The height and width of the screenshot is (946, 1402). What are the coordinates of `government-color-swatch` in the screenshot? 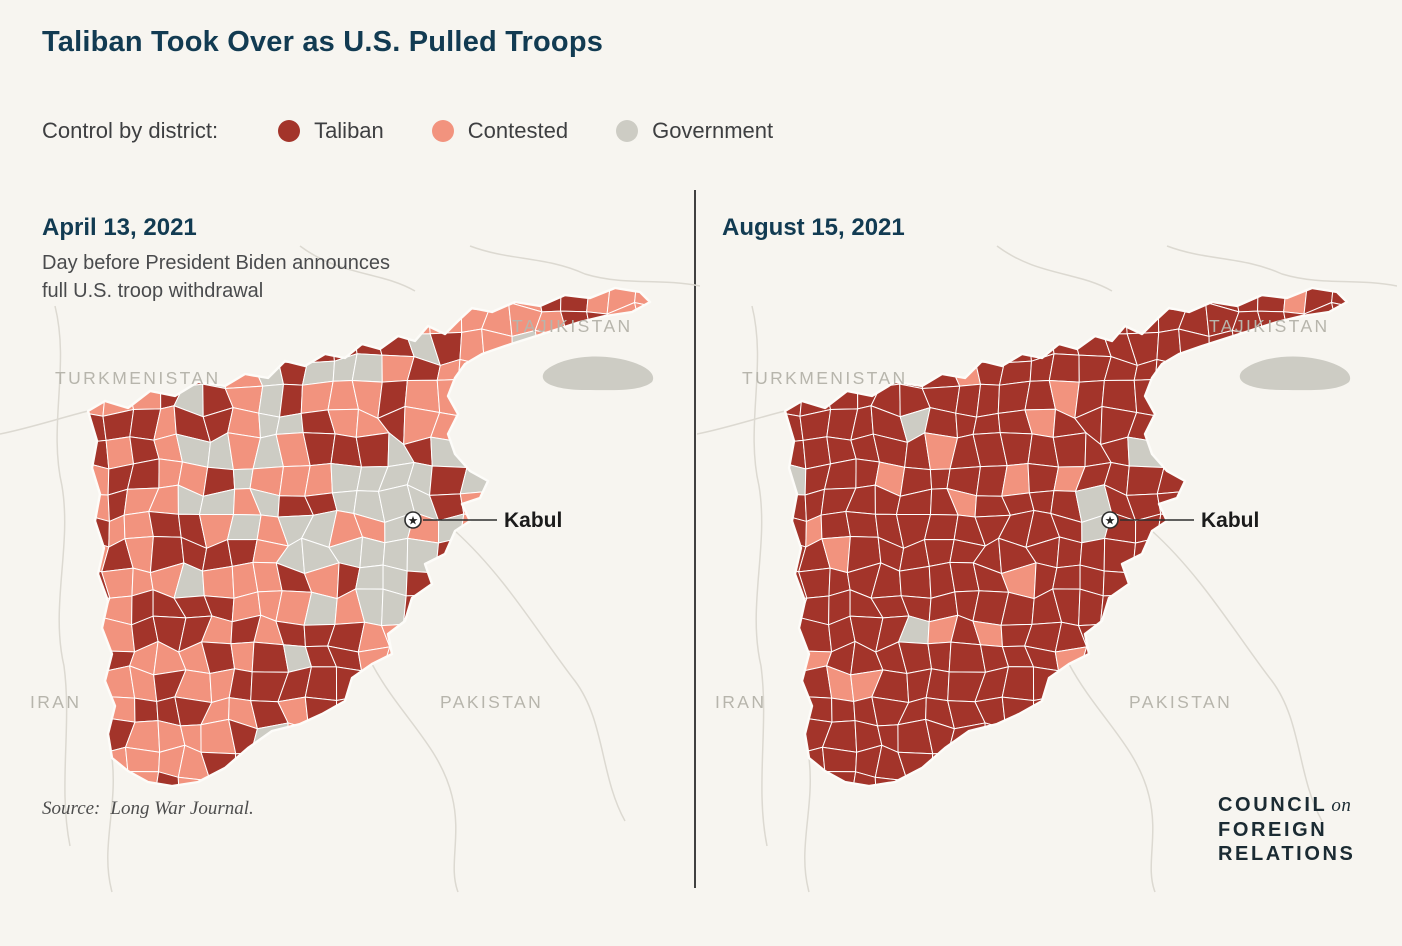 It's located at (627, 131).